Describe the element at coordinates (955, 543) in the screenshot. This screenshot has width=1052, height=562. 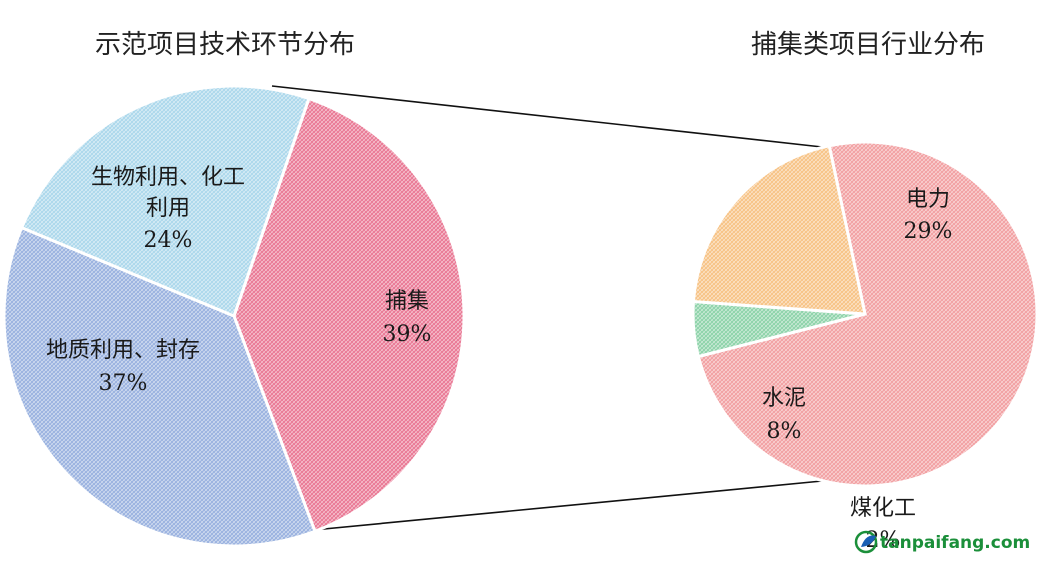
I see `watermark-text: tanpaifang.com` at that location.